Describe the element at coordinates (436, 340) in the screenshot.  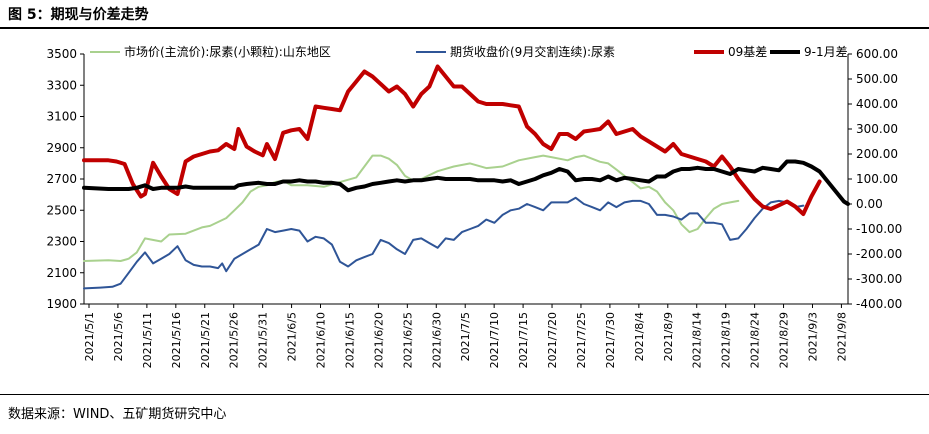
I see `x-tick-label: 2021/6/30` at that location.